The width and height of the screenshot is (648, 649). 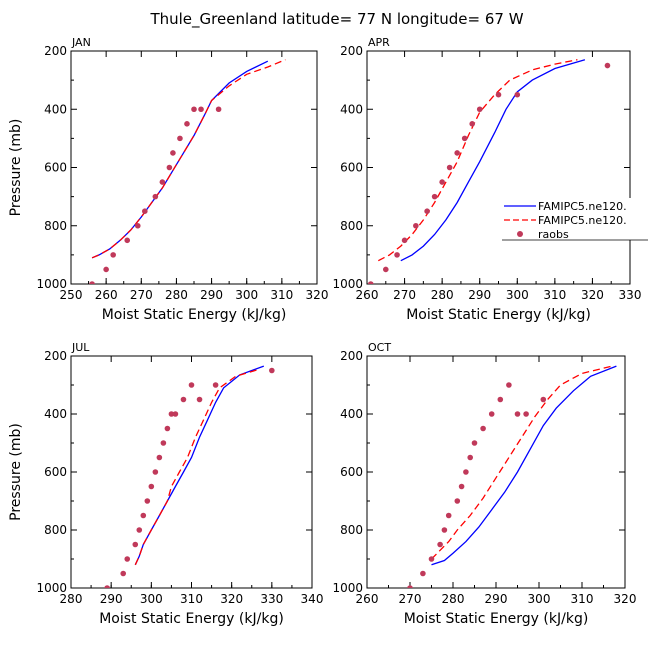 What do you see at coordinates (379, 347) in the screenshot?
I see `panel-label: OCT` at bounding box center [379, 347].